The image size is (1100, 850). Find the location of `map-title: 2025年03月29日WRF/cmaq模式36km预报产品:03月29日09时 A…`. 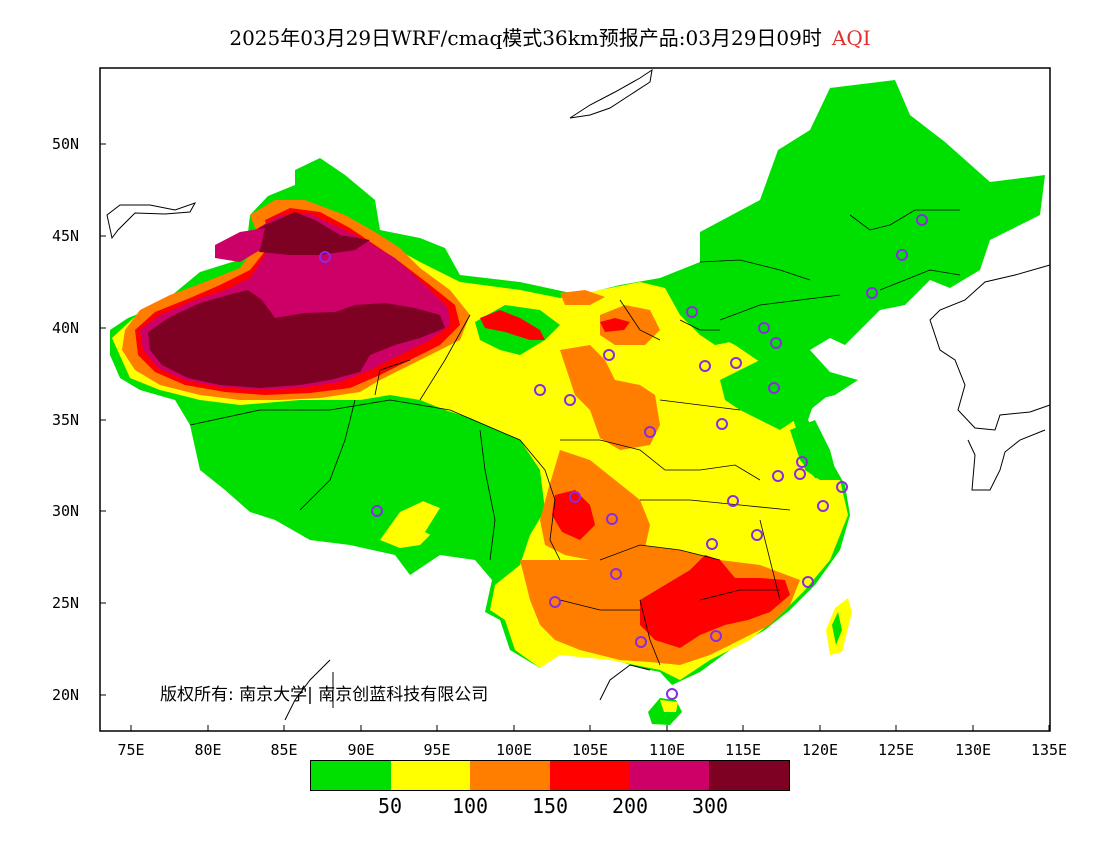

map-title: 2025年03月29日WRF/cmaq模式36km预报产品:03月29日09时 A… is located at coordinates (550, 36).